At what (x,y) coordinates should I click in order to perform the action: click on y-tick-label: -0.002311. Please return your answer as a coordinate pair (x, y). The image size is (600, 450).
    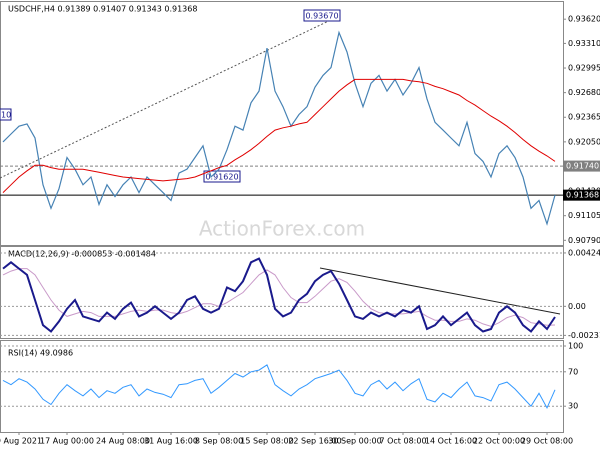
    Looking at the image, I should click on (584, 335).